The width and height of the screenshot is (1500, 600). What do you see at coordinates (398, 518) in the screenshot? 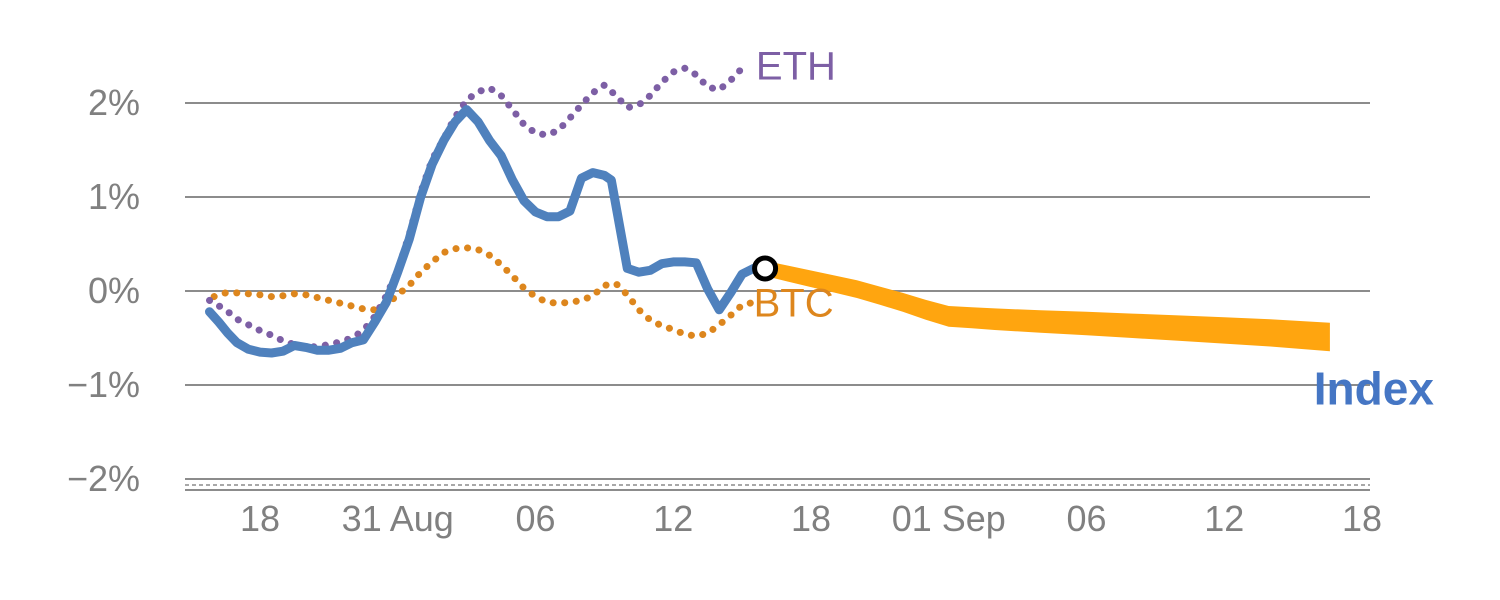
I see `x-tick-label-1: 31 Aug` at bounding box center [398, 518].